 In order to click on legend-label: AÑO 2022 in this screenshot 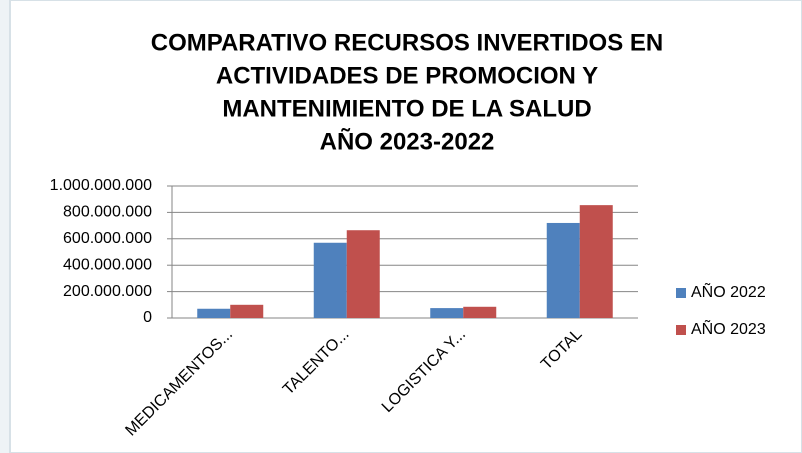, I will do `click(728, 291)`.